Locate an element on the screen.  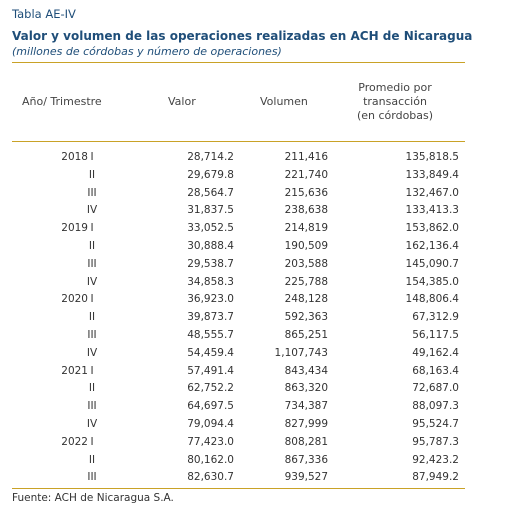
year: 2018 is located at coordinates (74, 157).